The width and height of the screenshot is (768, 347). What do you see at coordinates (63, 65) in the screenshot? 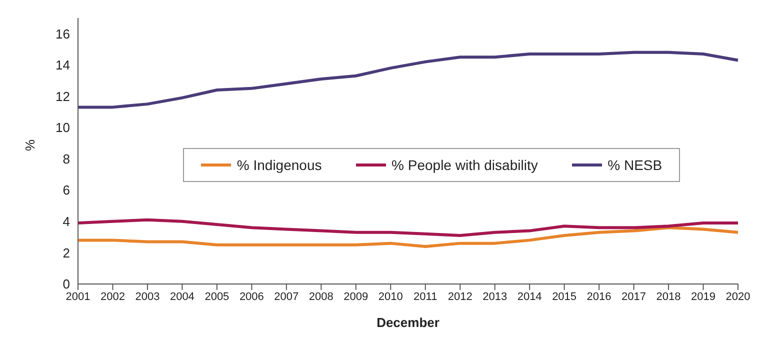
I see `y-tick-label: 14` at bounding box center [63, 65].